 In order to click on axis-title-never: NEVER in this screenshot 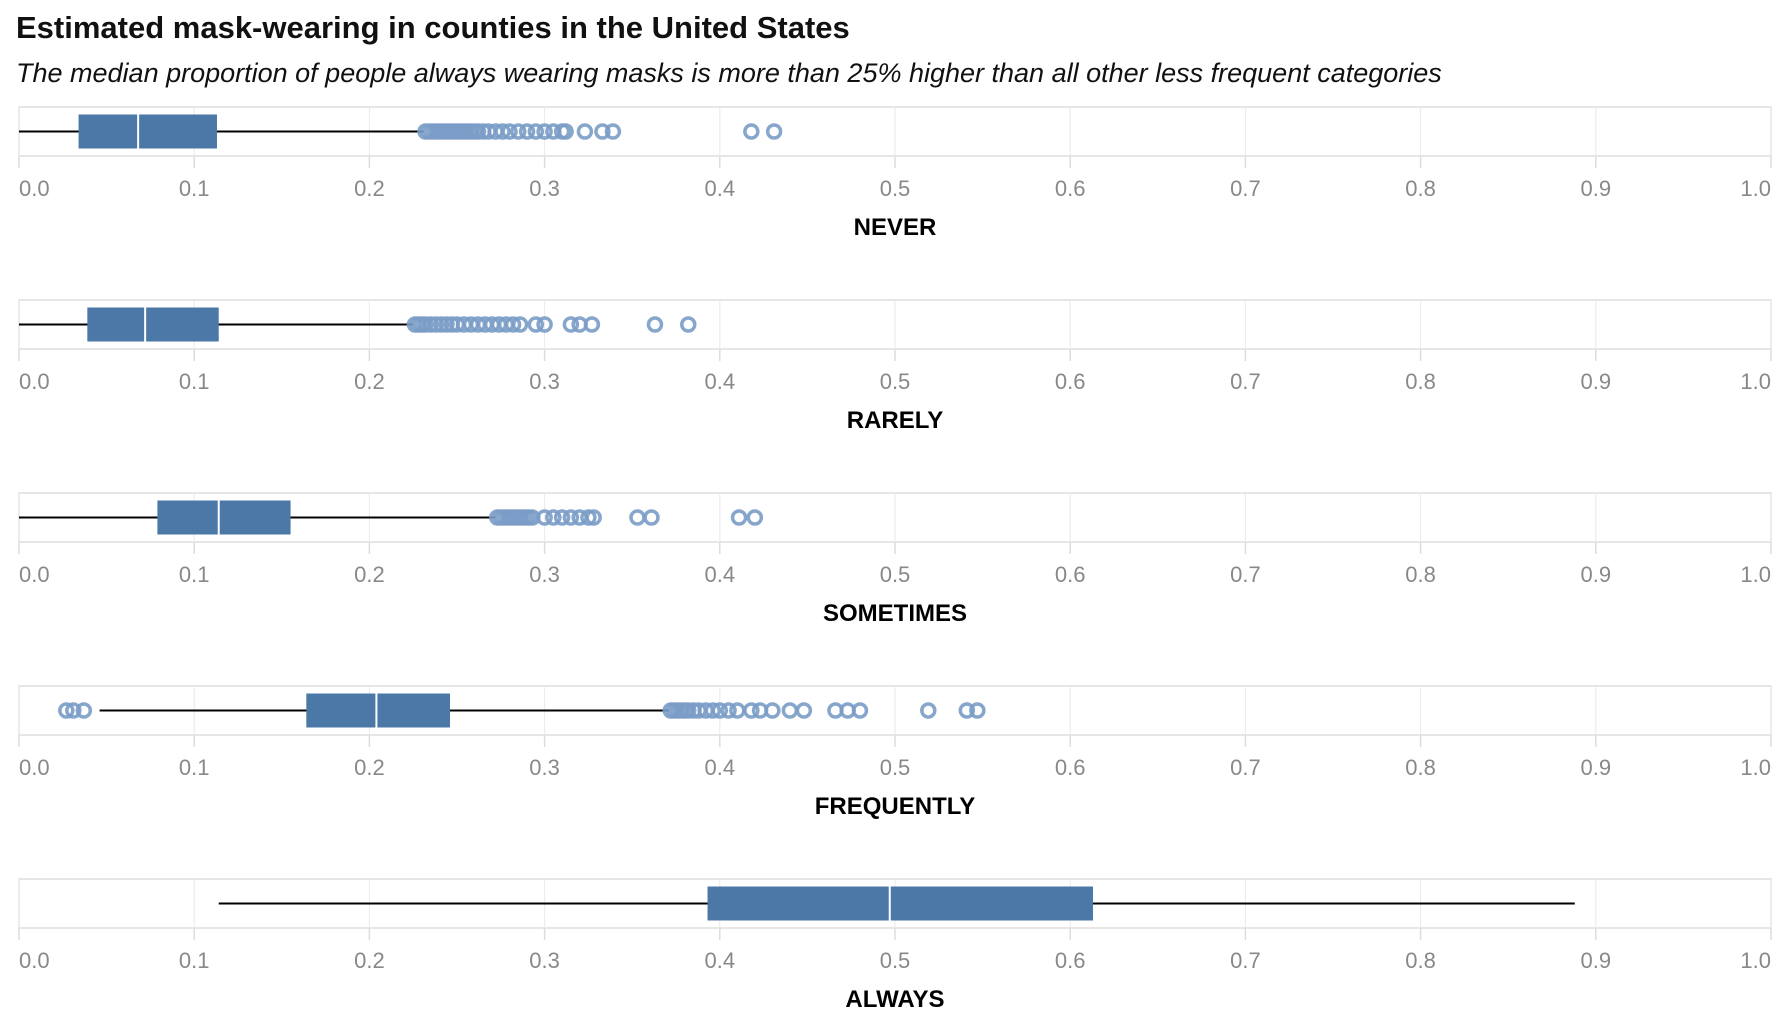, I will do `click(895, 227)`.